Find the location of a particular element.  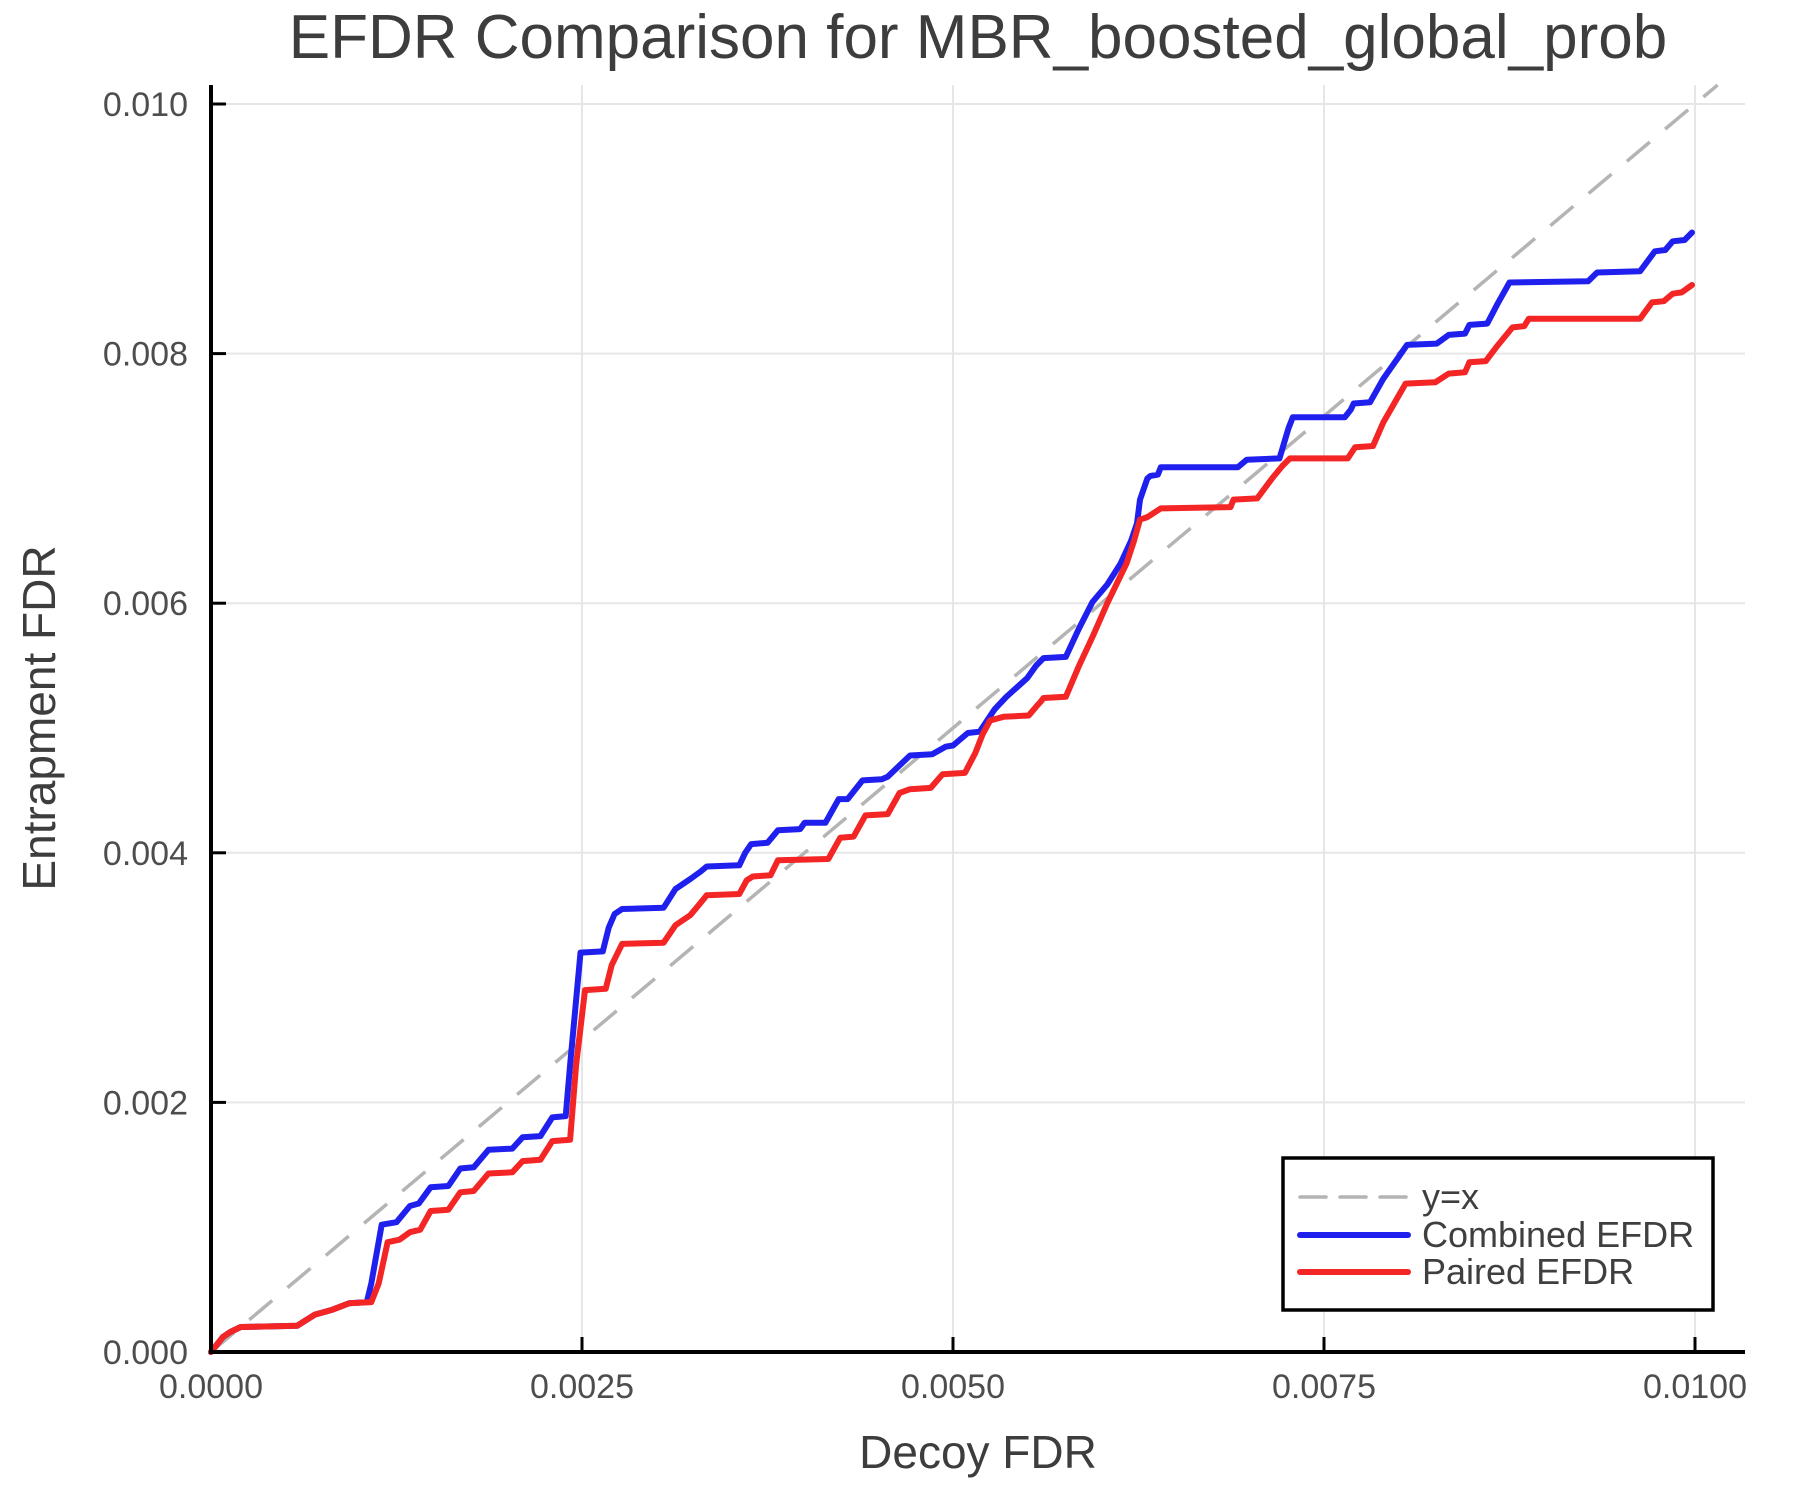

legend-label-paired-efdr: Paired EFDR is located at coordinates (1528, 1271).